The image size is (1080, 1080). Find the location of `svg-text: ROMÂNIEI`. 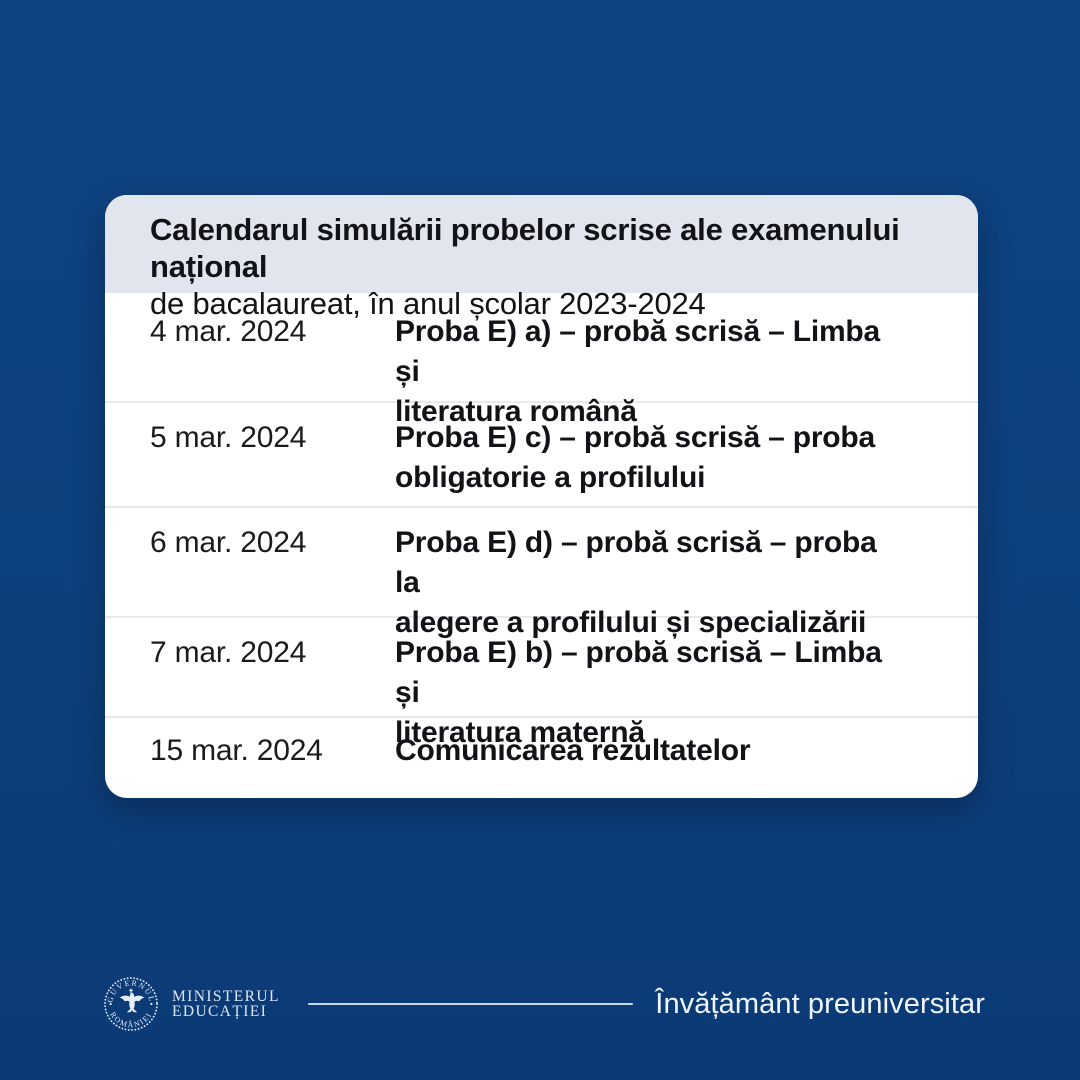

svg-text: ROMÂNIEI is located at coordinates (131, 1019).